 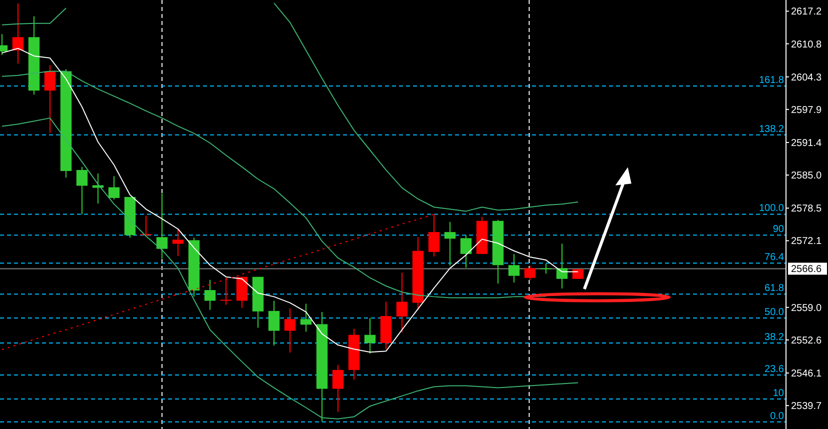 What do you see at coordinates (806, 44) in the screenshot?
I see `y-tick-label: 2610.8` at bounding box center [806, 44].